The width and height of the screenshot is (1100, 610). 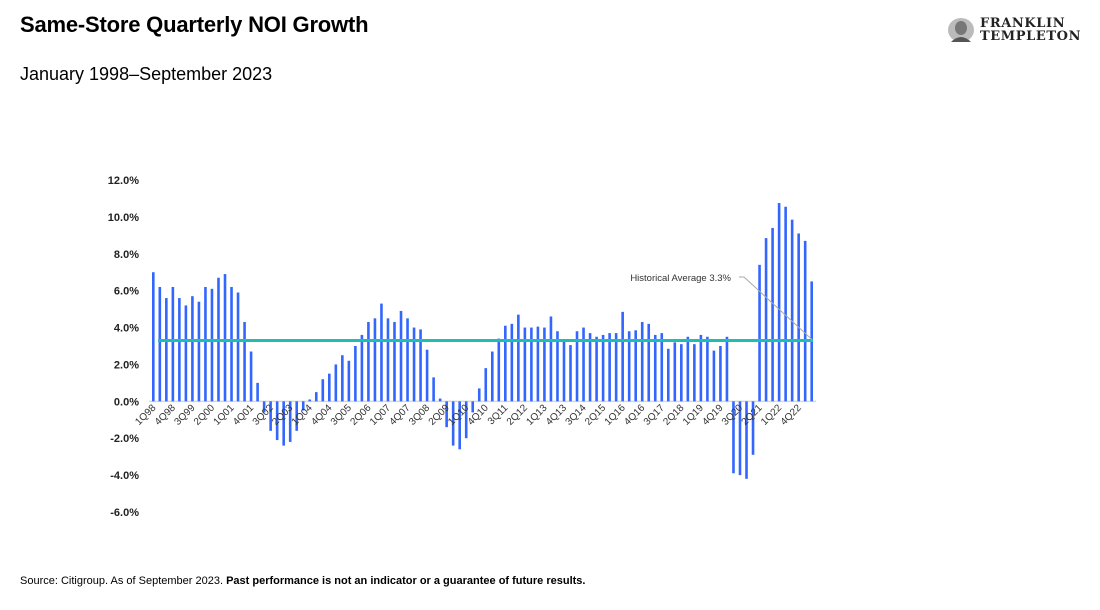 What do you see at coordinates (961, 30) in the screenshot?
I see `portrait-icon` at bounding box center [961, 30].